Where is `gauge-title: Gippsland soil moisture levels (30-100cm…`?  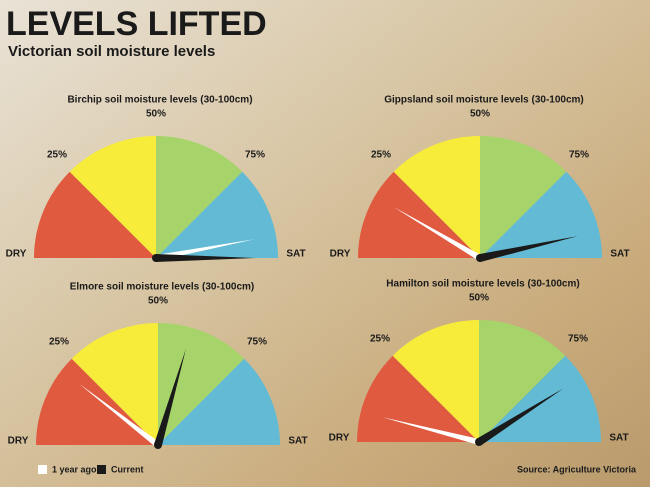 gauge-title: Gippsland soil moisture levels (30-100cm… is located at coordinates (484, 100).